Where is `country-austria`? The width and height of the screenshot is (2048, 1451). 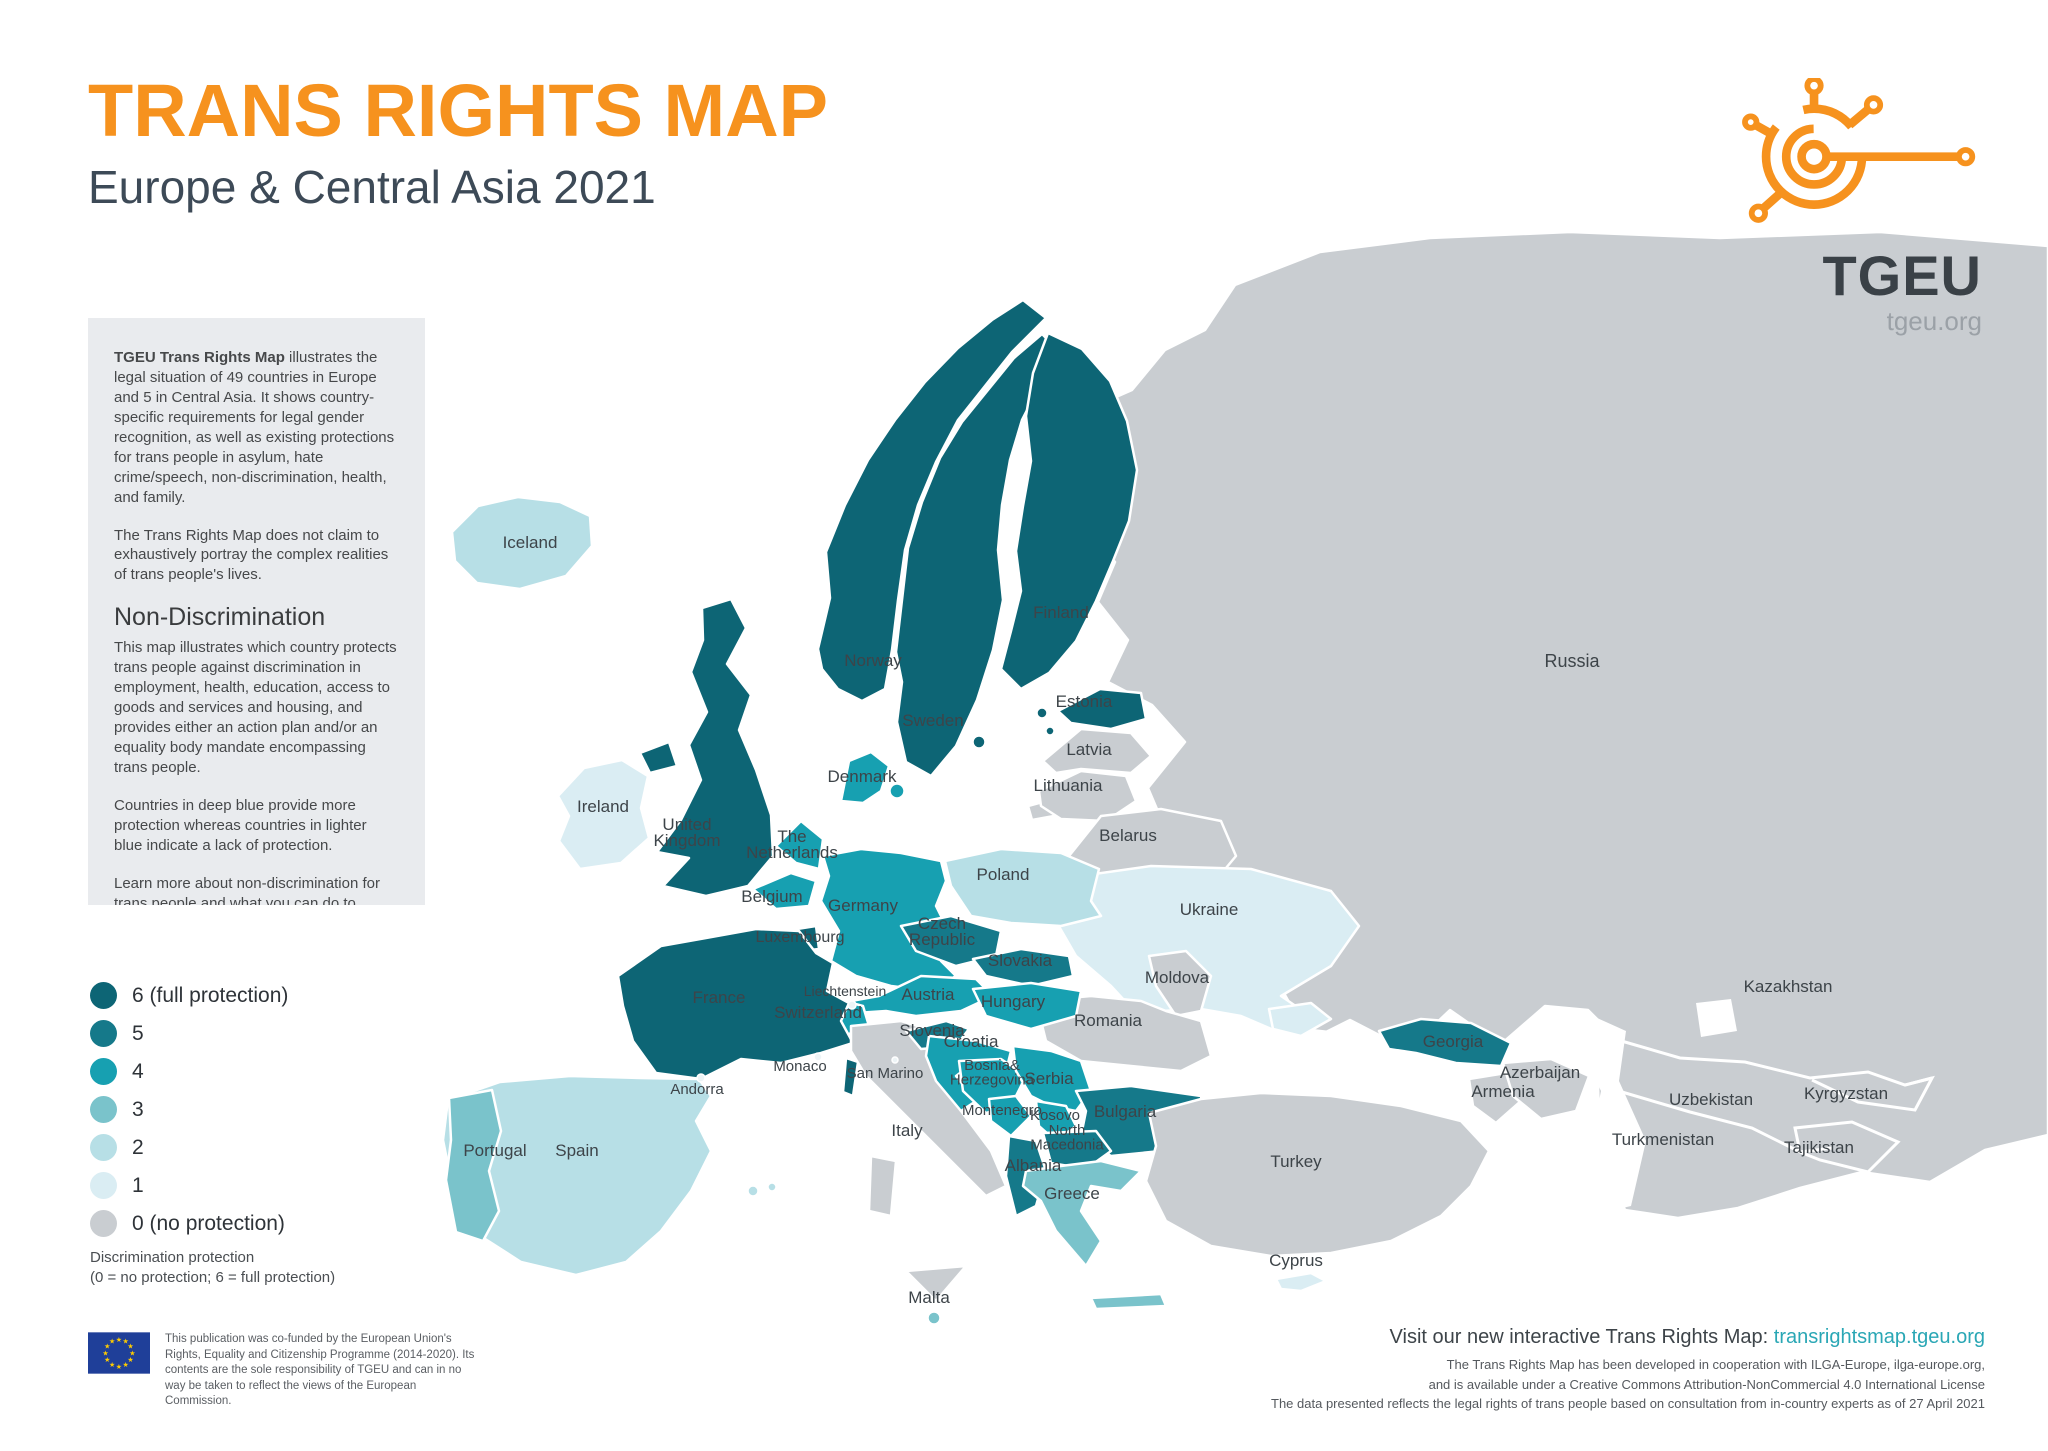
country-austria is located at coordinates (922, 996).